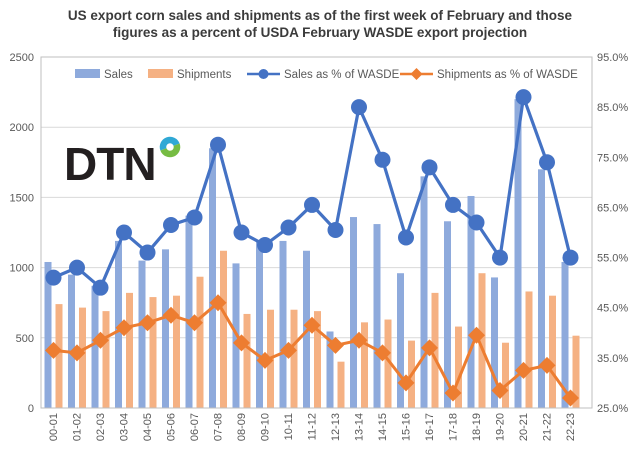 The image size is (640, 460). What do you see at coordinates (612, 359) in the screenshot?
I see `right-axis-tick-label: 35.0%` at bounding box center [612, 359].